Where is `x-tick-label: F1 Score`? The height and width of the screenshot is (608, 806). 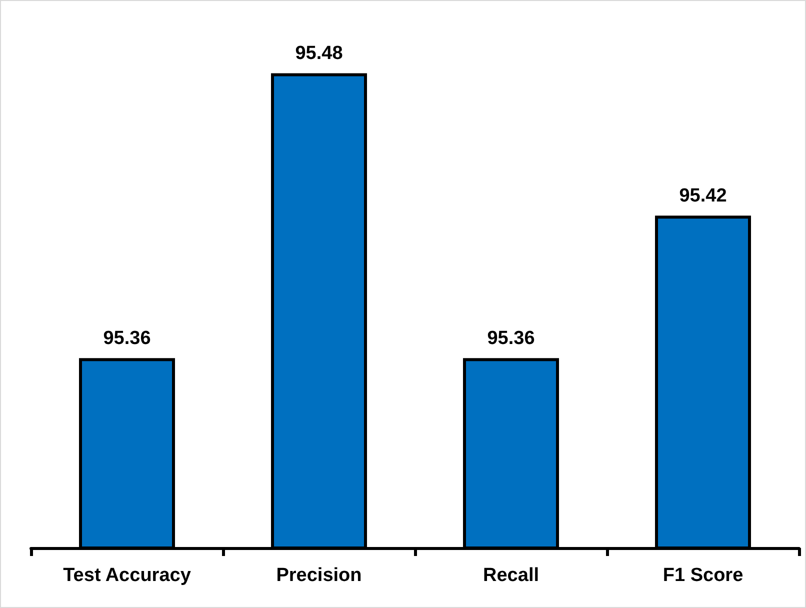
x-tick-label: F1 Score is located at coordinates (703, 575).